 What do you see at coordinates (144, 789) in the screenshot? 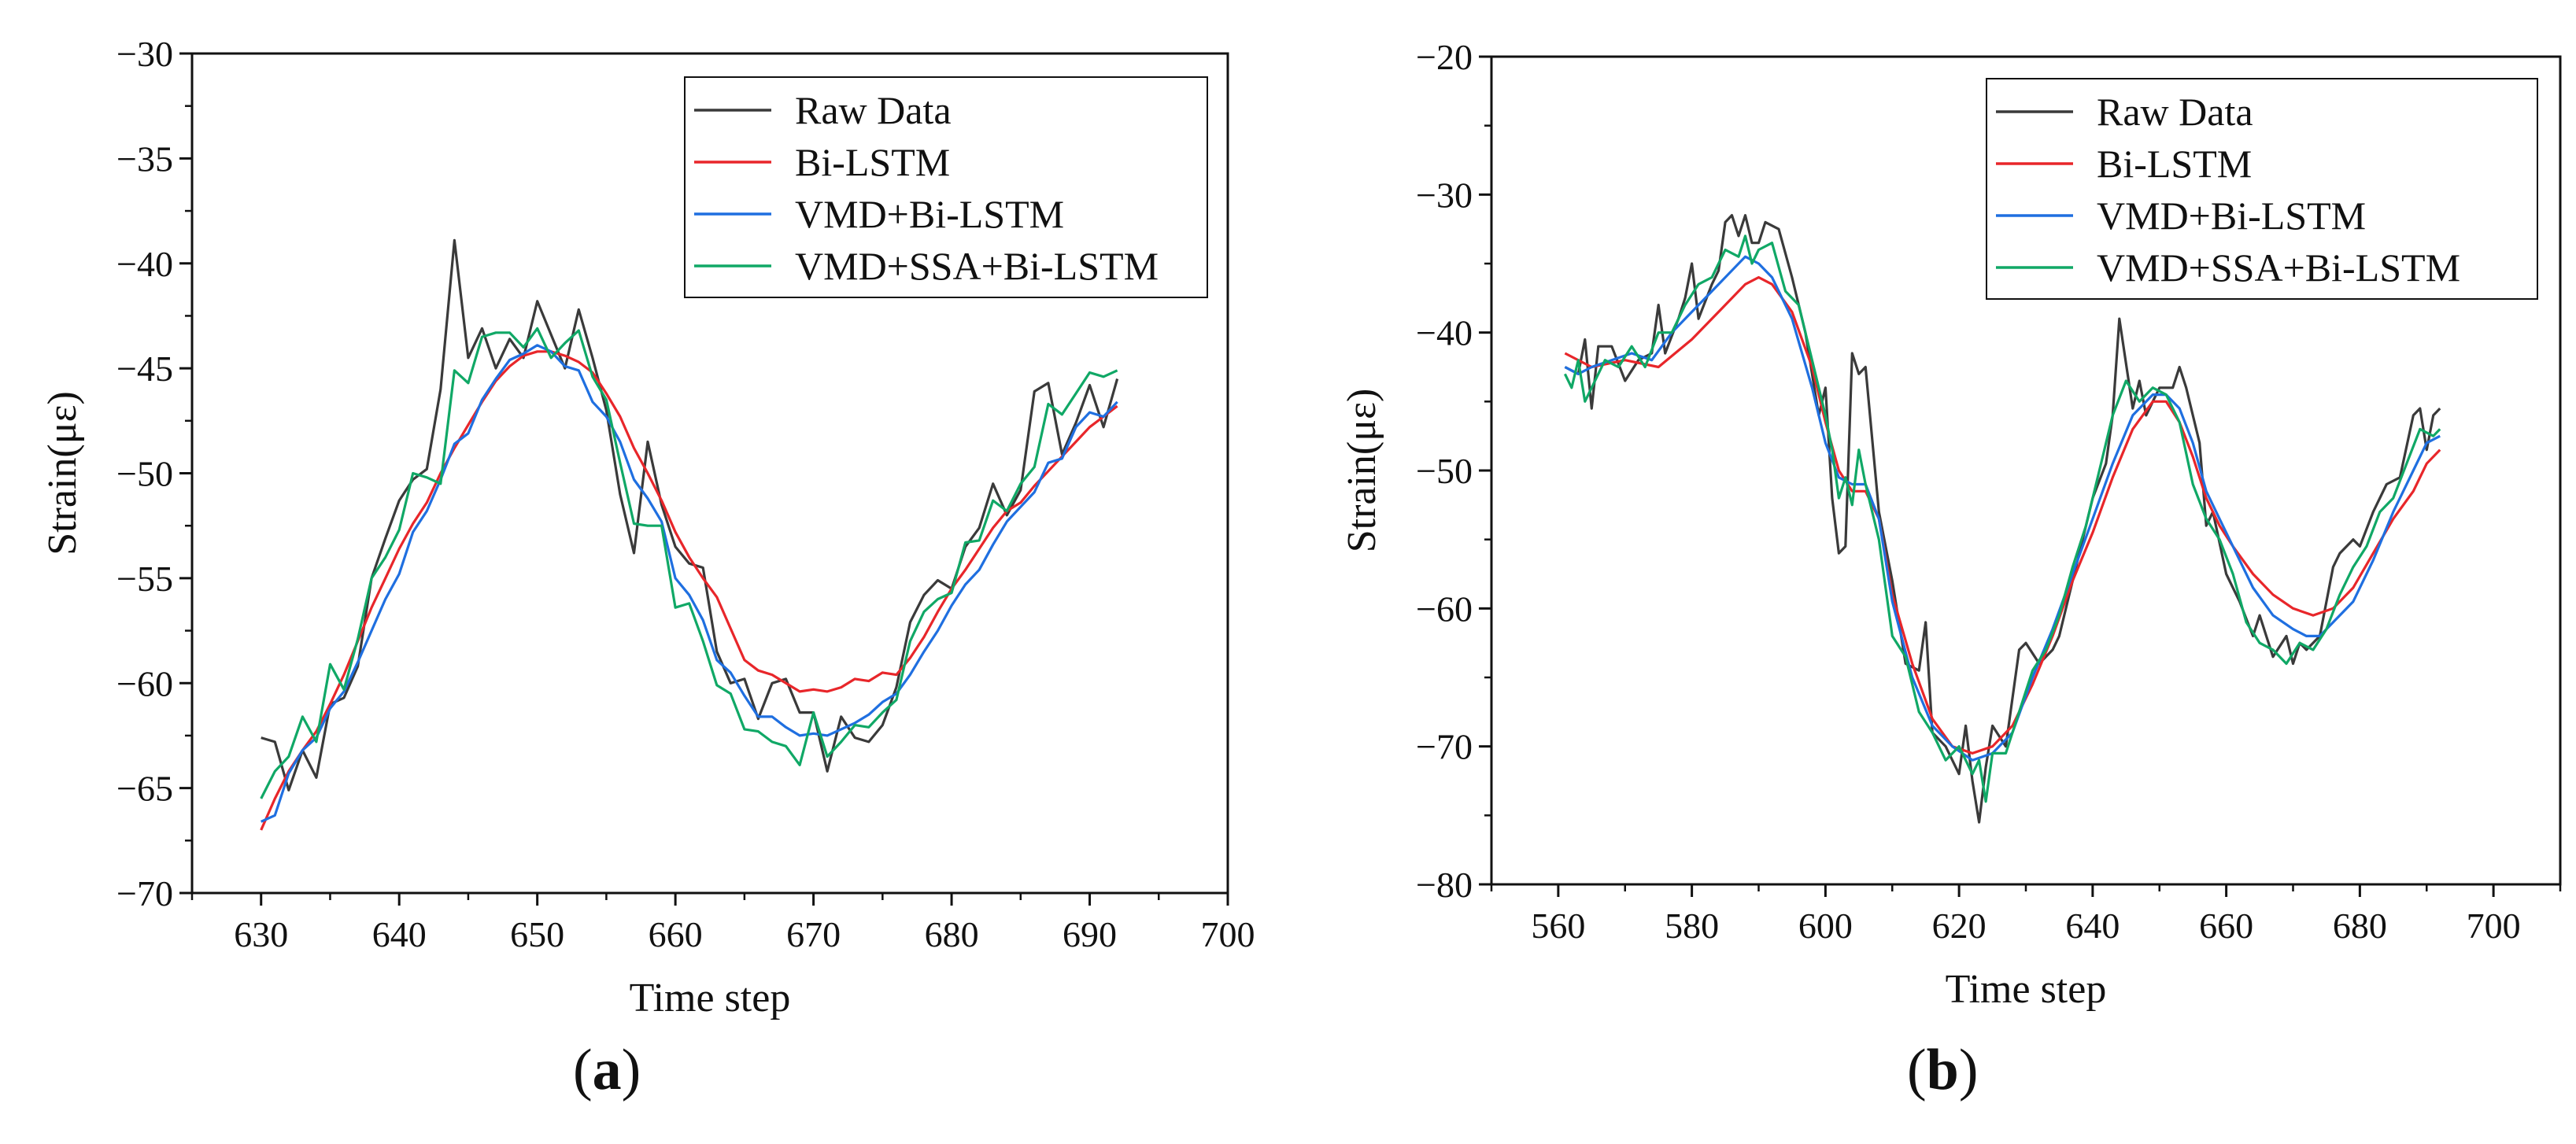
I see `y-tick-label: −65` at bounding box center [144, 789].